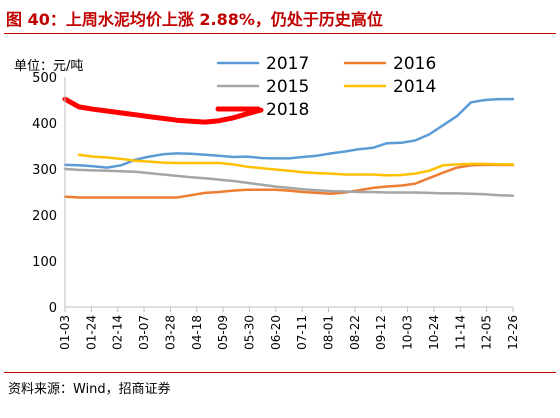 The image size is (560, 418). What do you see at coordinates (91, 332) in the screenshot?
I see `x-tick-label: 01-24` at bounding box center [91, 332].